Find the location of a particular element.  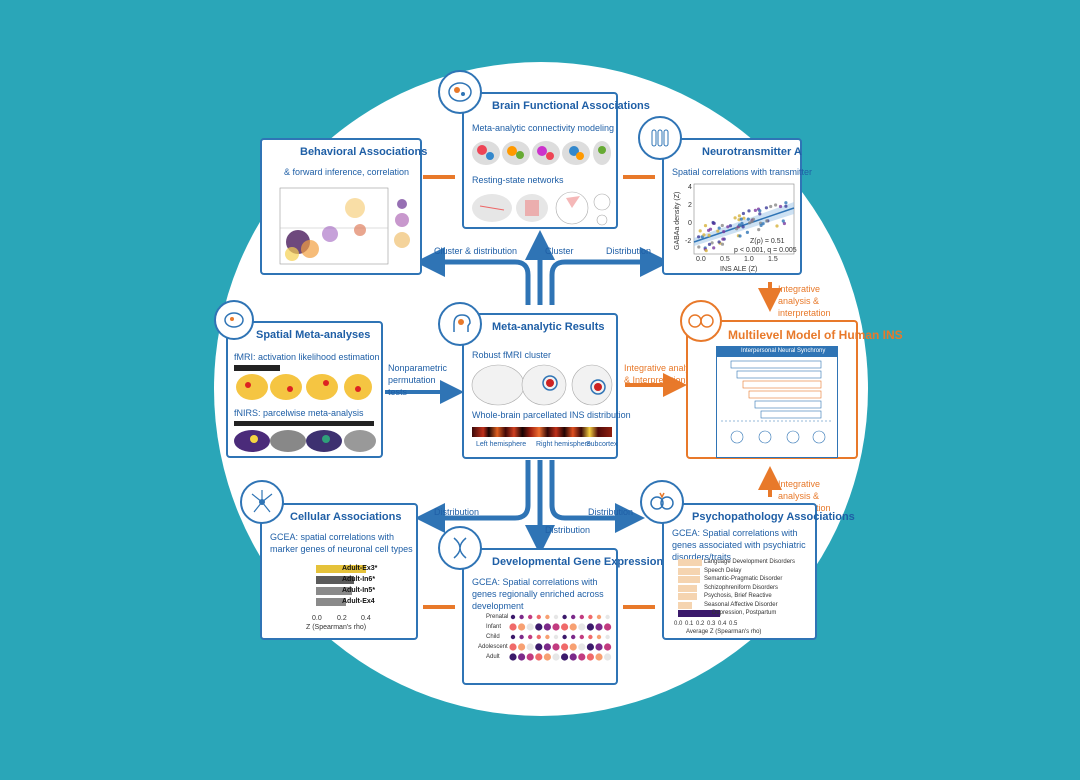

spatial-fmri-subtitle: fMRI: activation likelihood estimation is located at coordinates (307, 357).